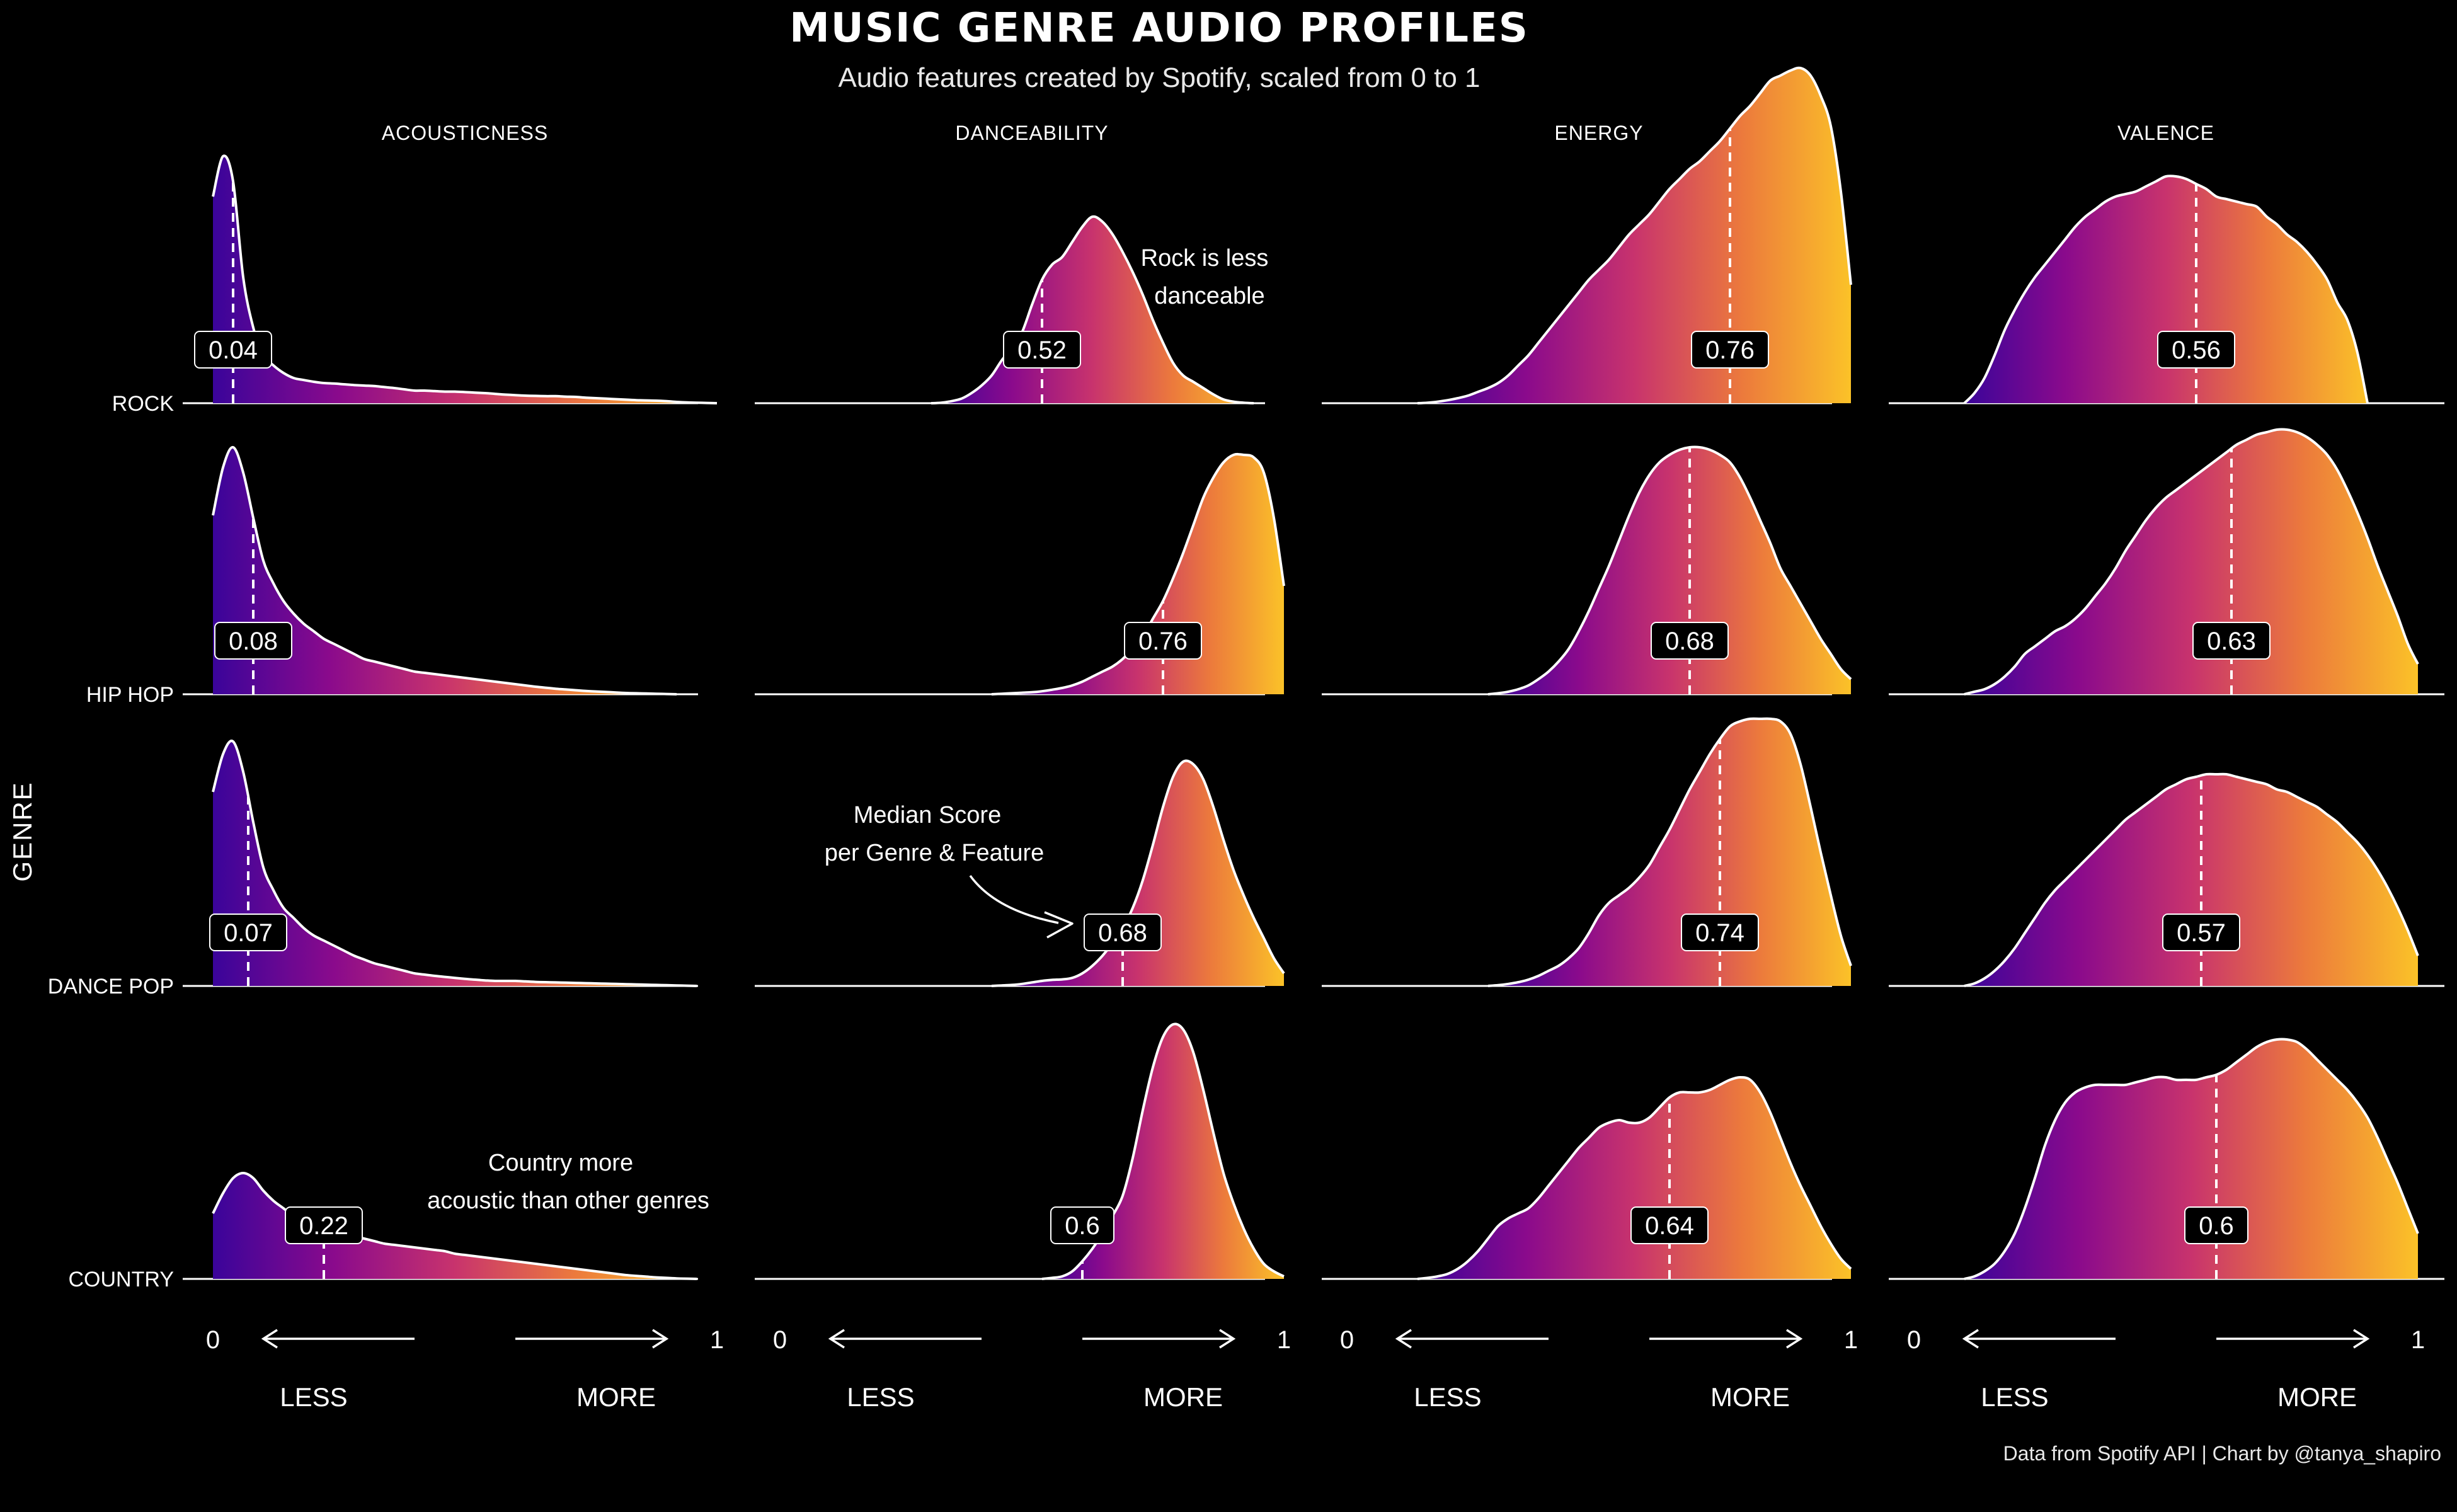 Image resolution: width=2457 pixels, height=1512 pixels. What do you see at coordinates (1159, 28) in the screenshot?
I see `chart-title: MUSIC GENRE AUDIO PROFILES` at bounding box center [1159, 28].